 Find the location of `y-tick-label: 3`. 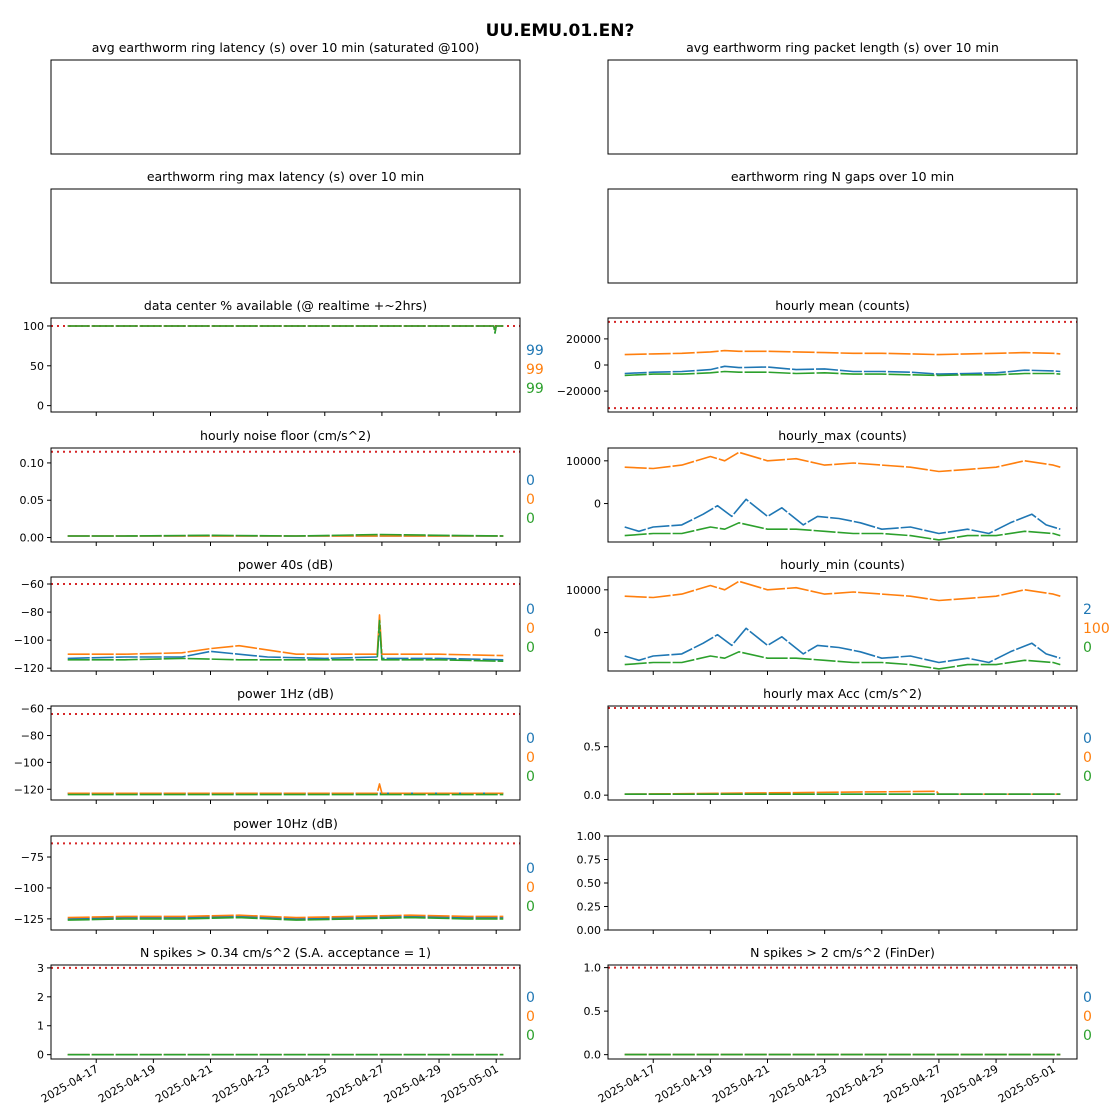

y-tick-label: 3 is located at coordinates (40, 968).